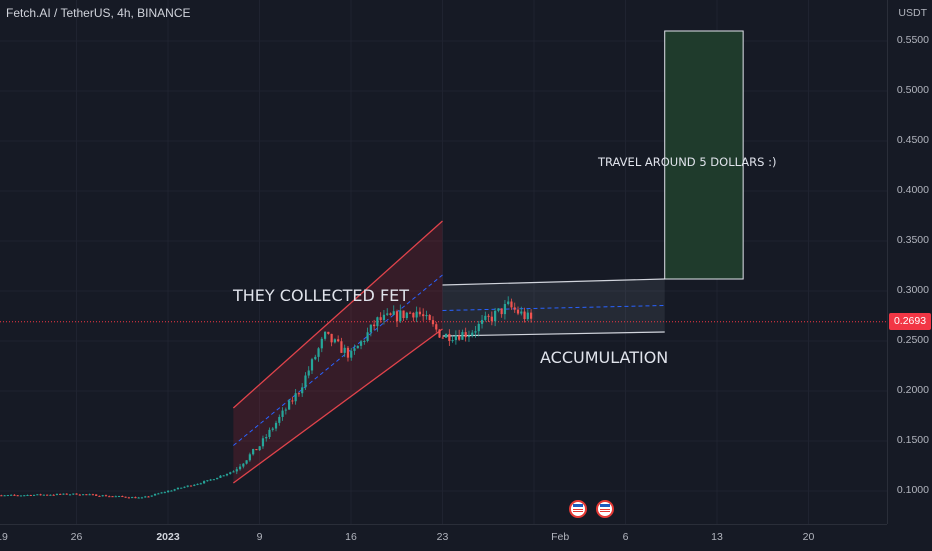 This screenshot has width=932, height=551. I want to click on symbol-title: Fetch.AI / TetherUS, 4h, BINANCE, so click(98, 13).